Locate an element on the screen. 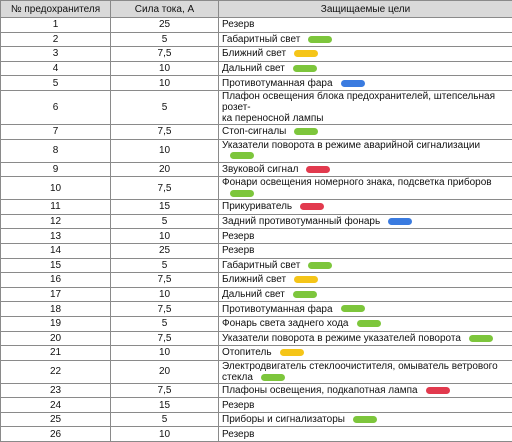  fuse-number-cell: 1 is located at coordinates (56, 25).